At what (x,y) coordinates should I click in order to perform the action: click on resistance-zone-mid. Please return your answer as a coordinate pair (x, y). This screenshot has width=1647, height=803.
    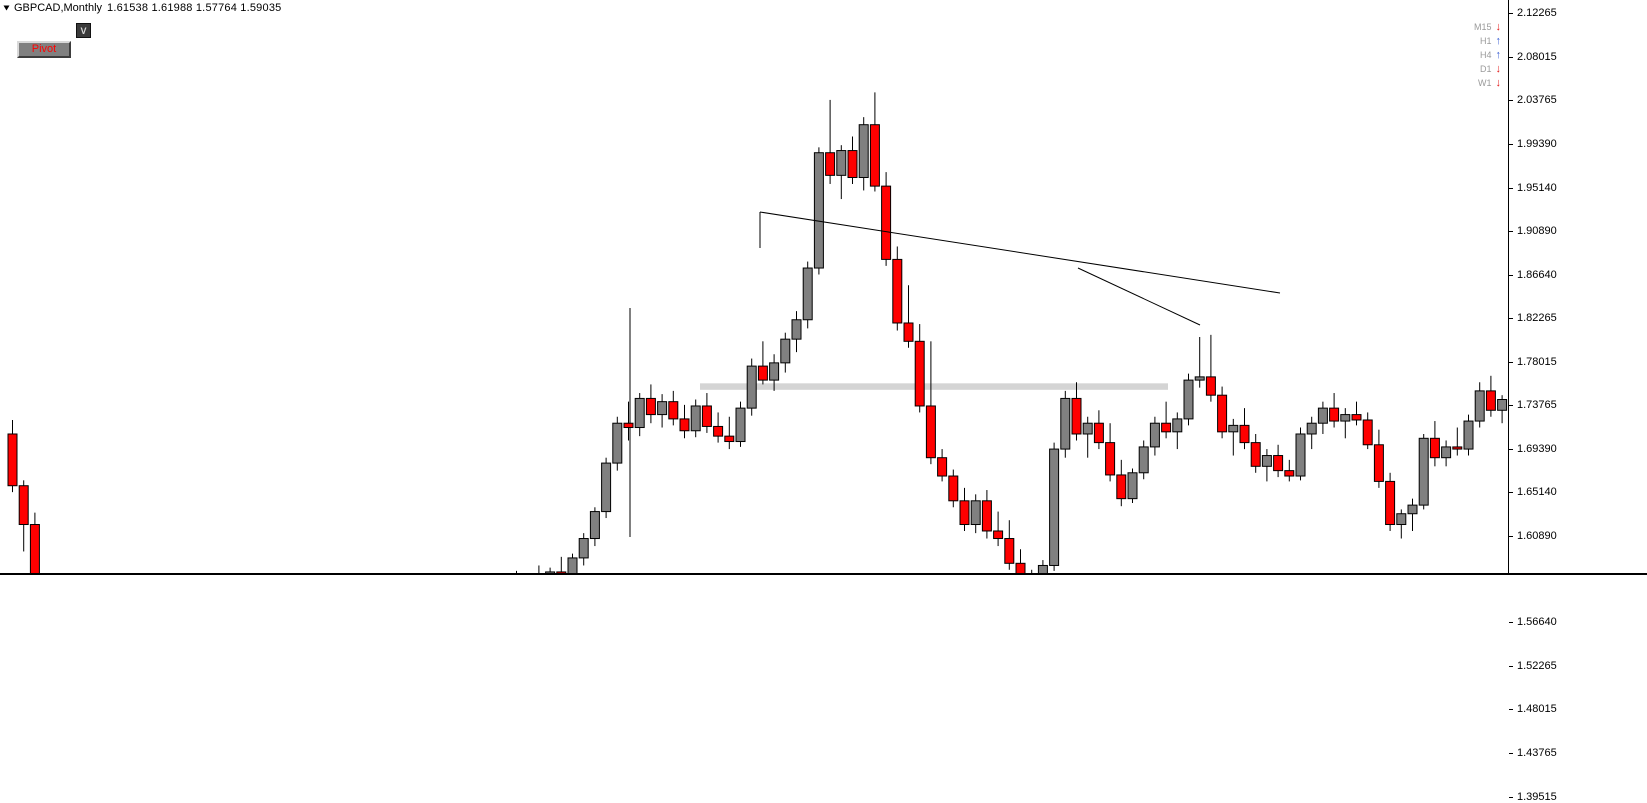
    Looking at the image, I should click on (934, 386).